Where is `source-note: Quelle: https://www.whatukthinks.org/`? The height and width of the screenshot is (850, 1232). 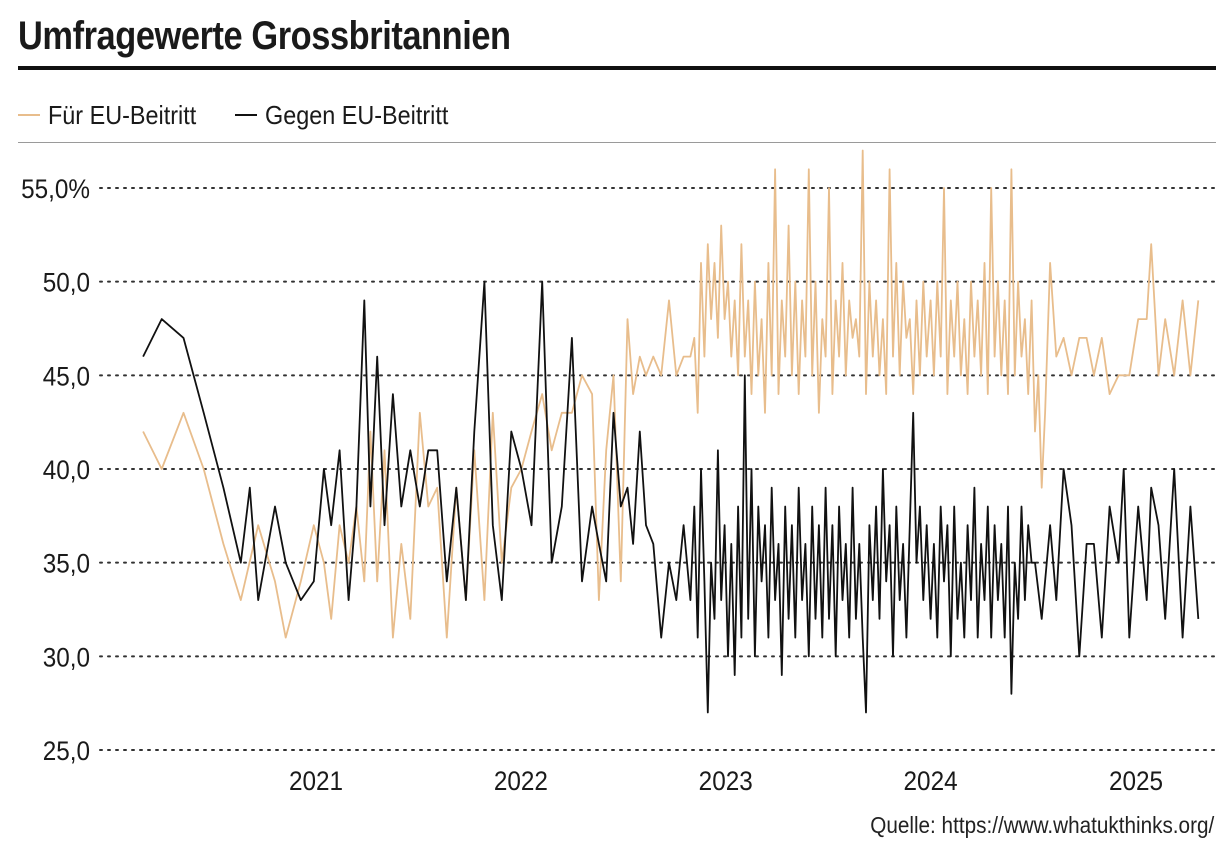
source-note: Quelle: https://www.whatukthinks.org/ is located at coordinates (1041, 825).